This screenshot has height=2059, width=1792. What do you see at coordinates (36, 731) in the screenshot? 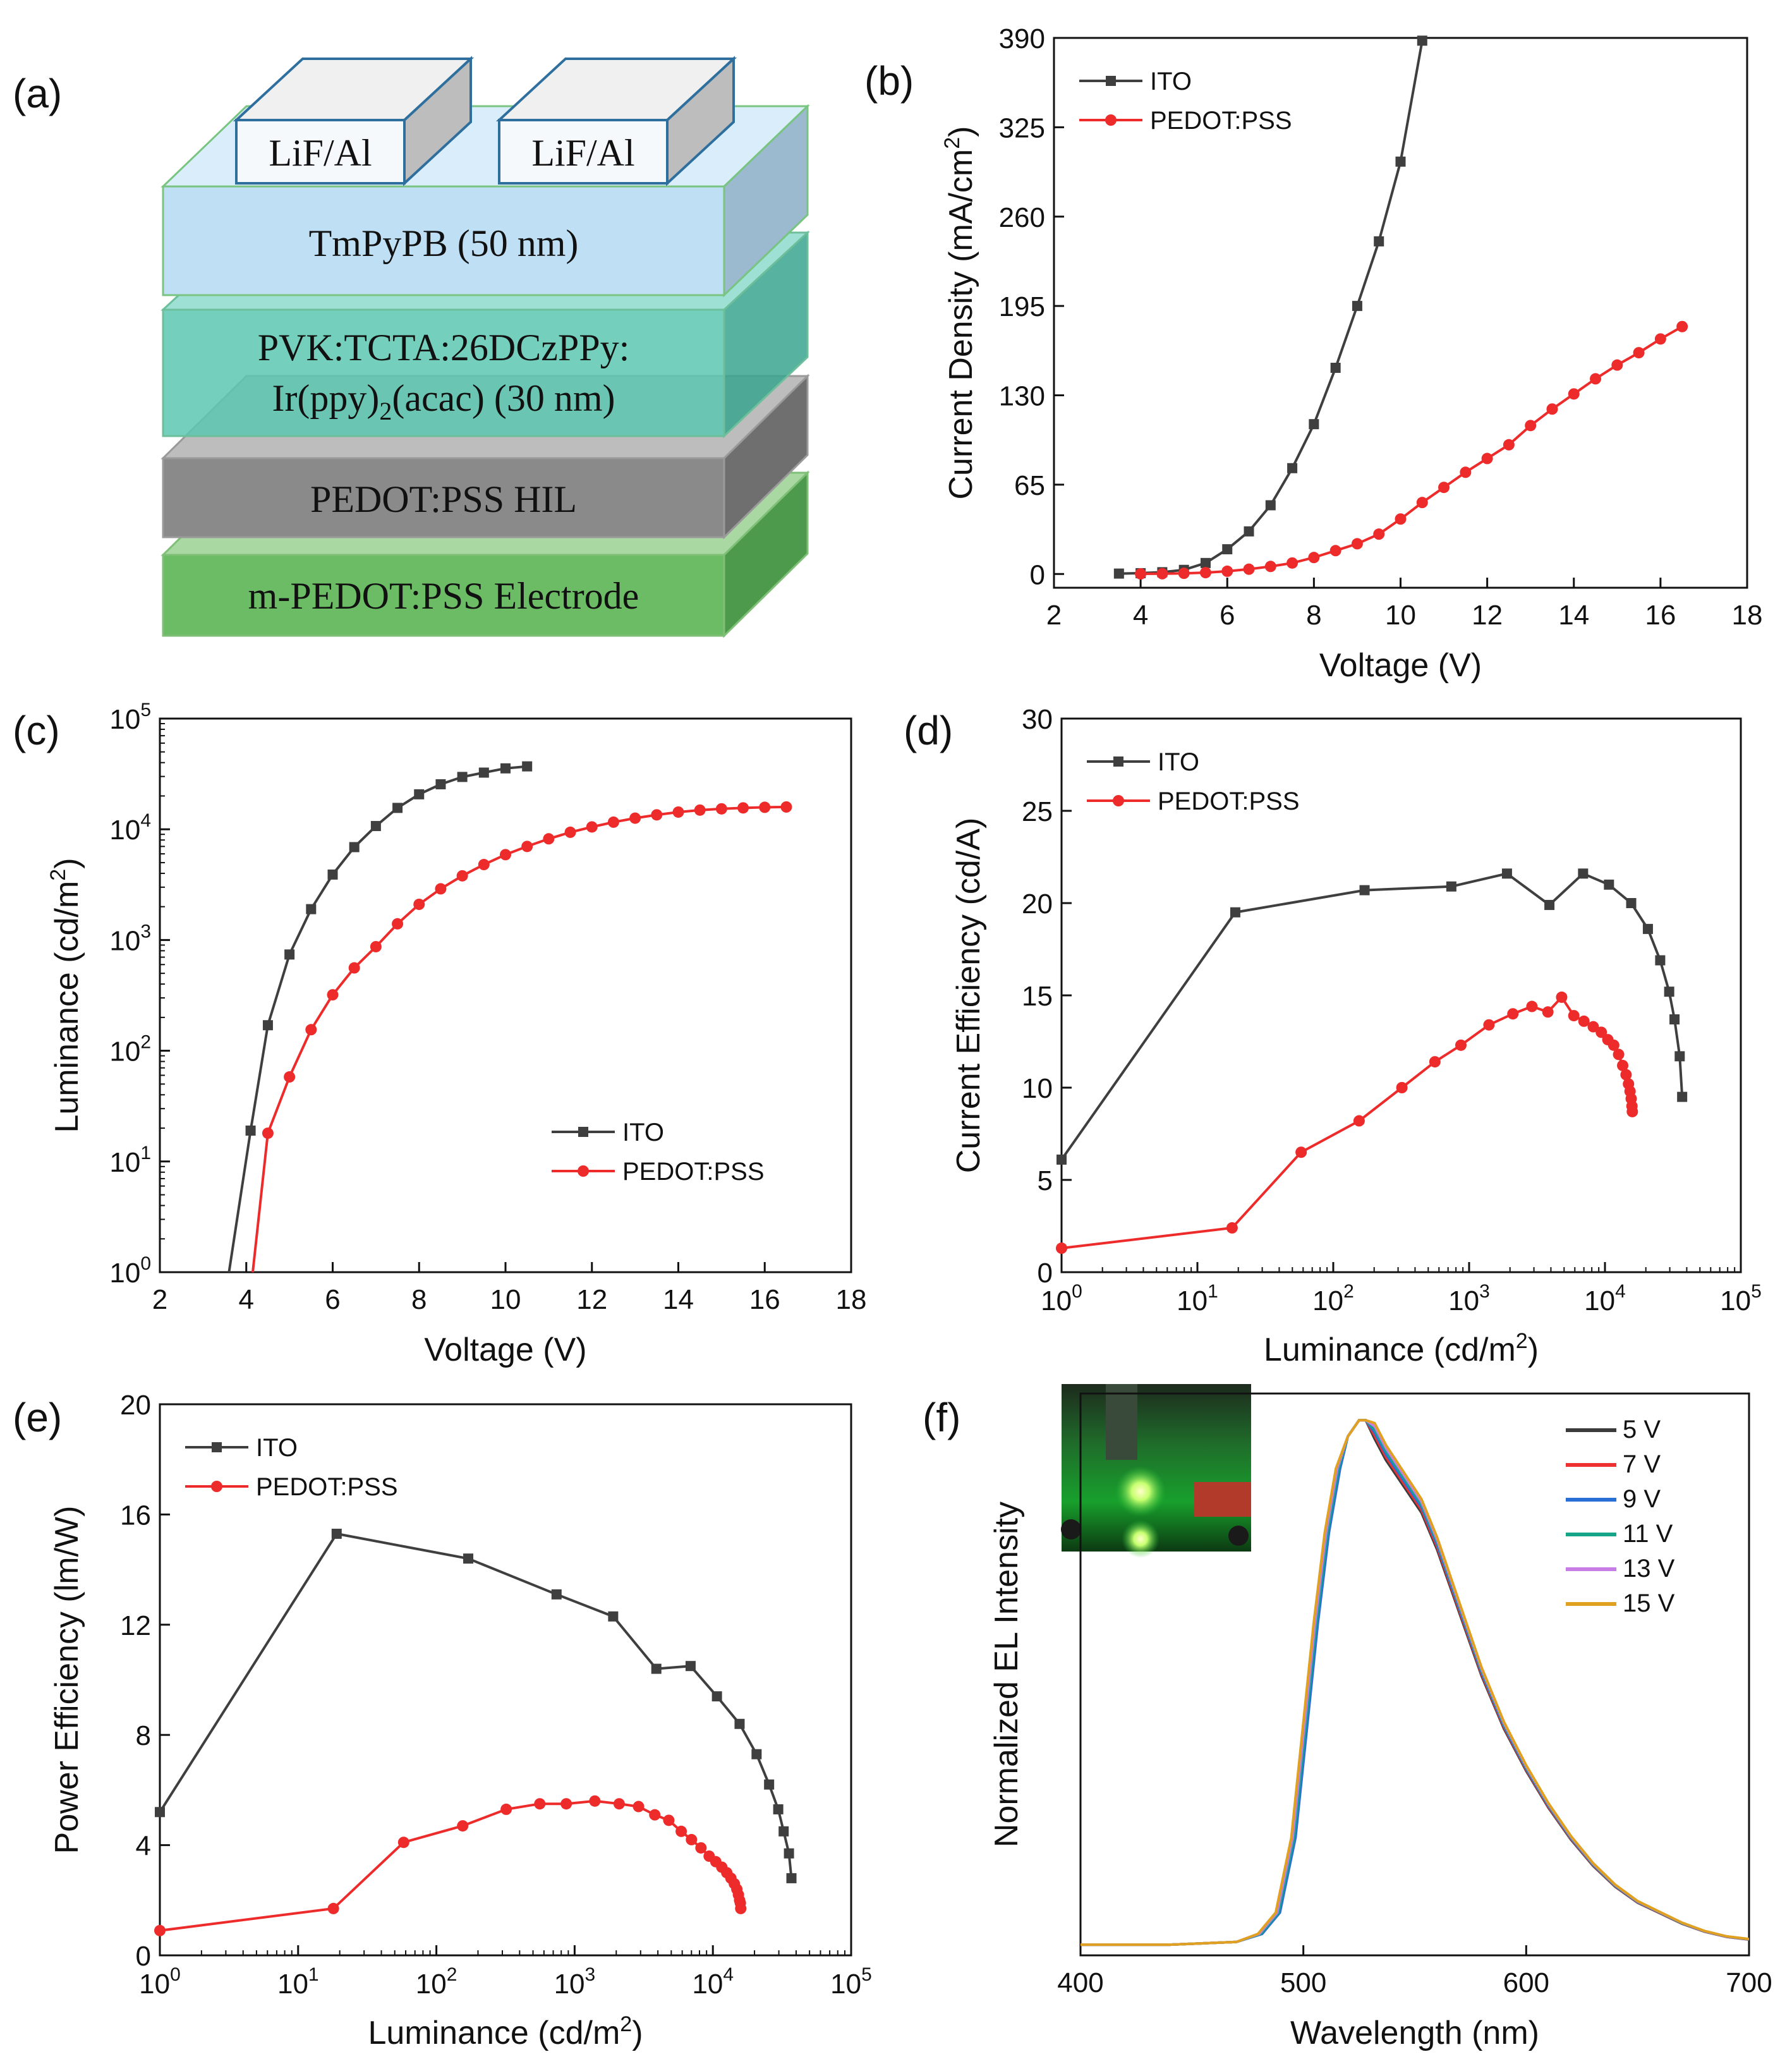
I see `panel-label-c: (c)` at bounding box center [36, 731].